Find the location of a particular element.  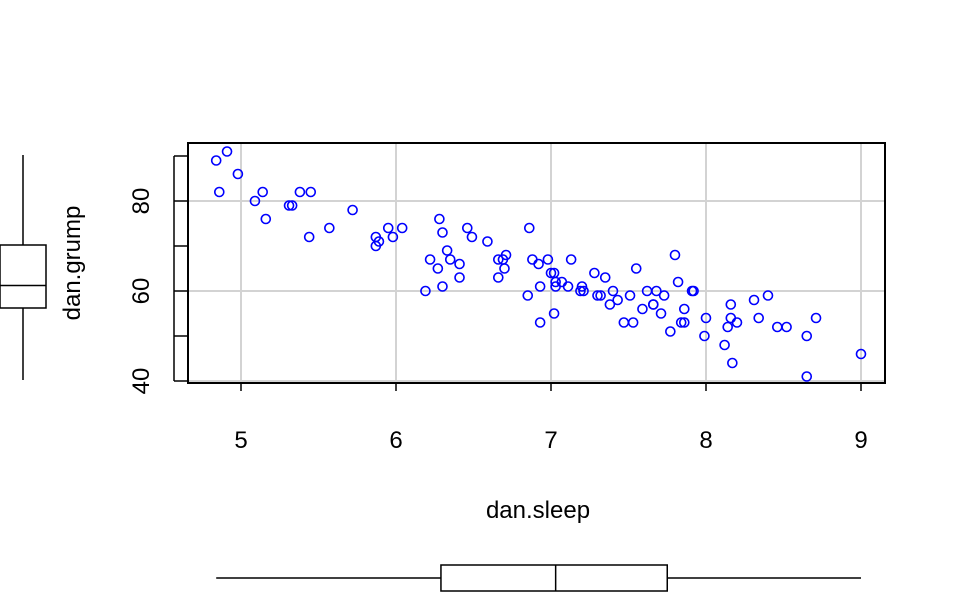

x-tick-label: 5 is located at coordinates (240, 440).